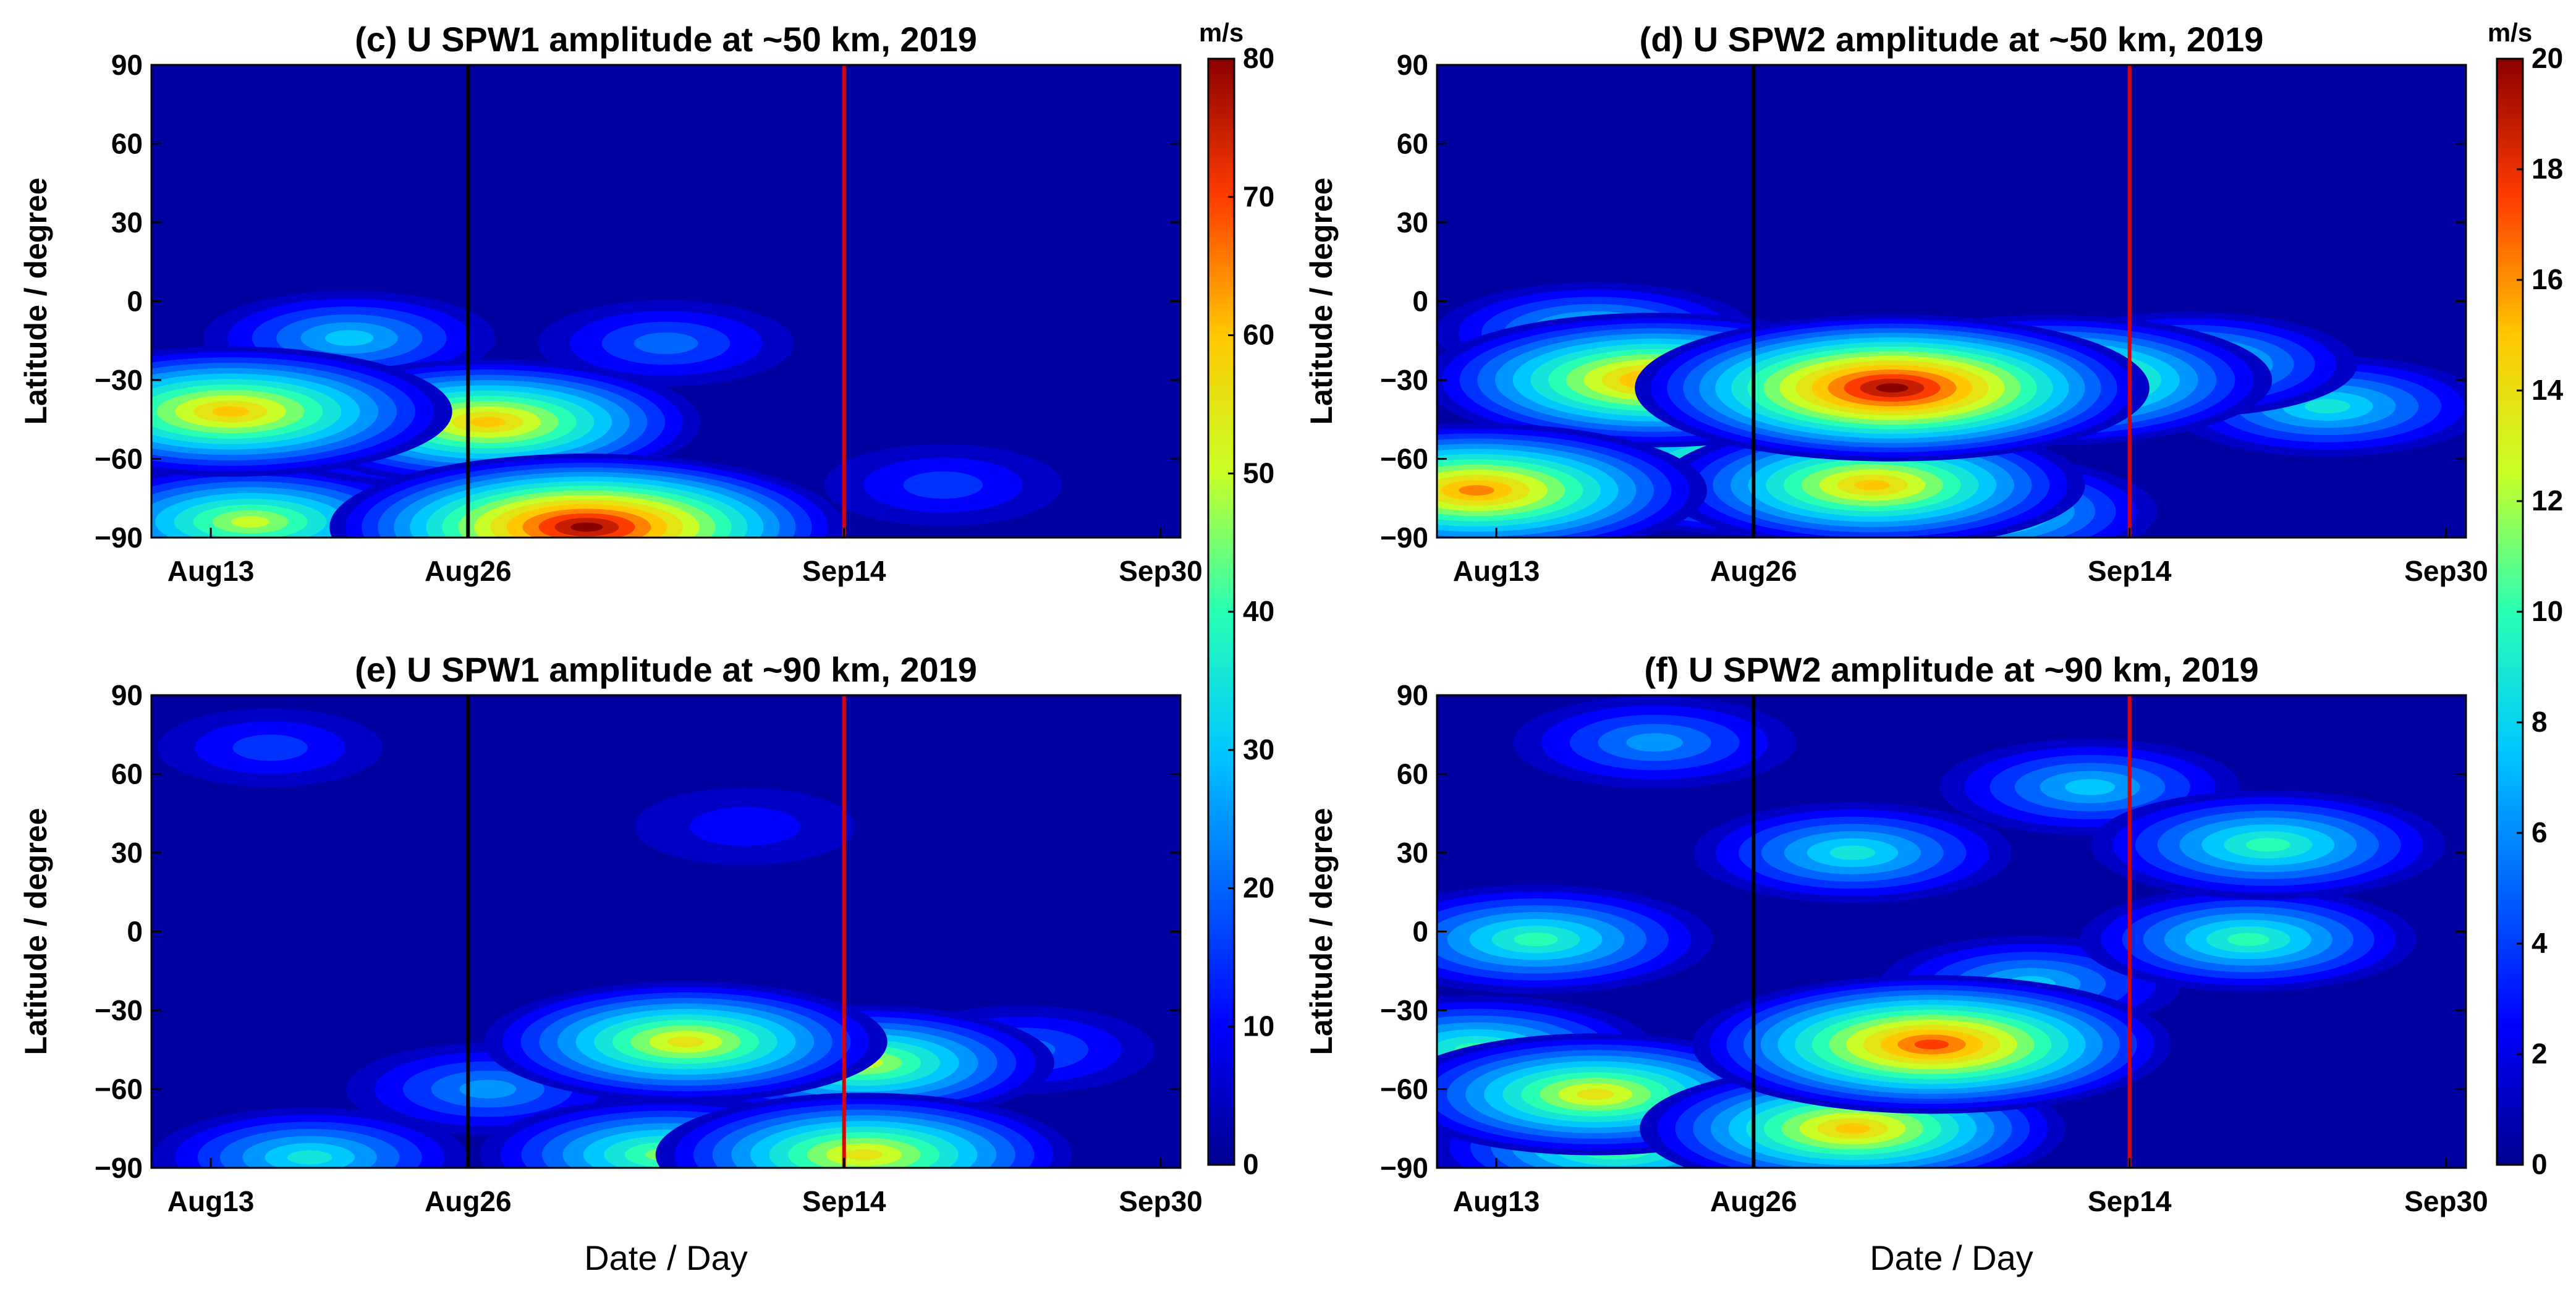 This screenshot has width=2576, height=1310. I want to click on colorbar-tick-label: 50, so click(1258, 473).